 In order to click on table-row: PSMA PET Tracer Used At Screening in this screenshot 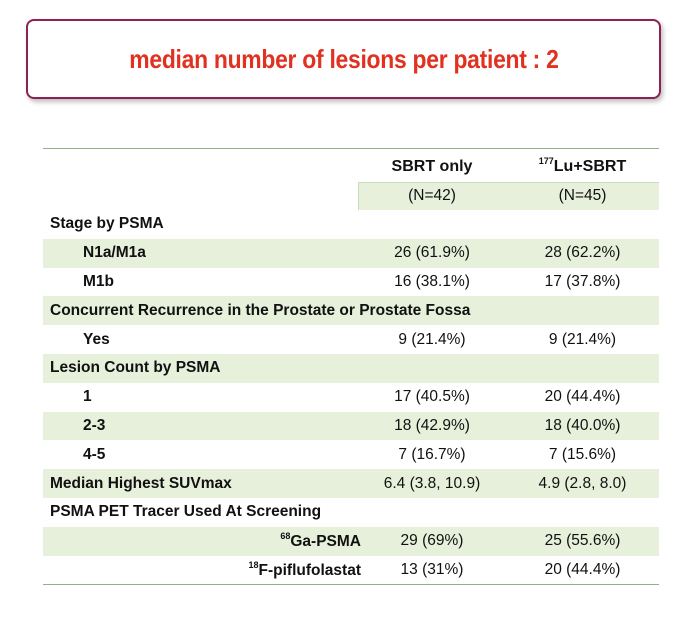, I will do `click(351, 512)`.